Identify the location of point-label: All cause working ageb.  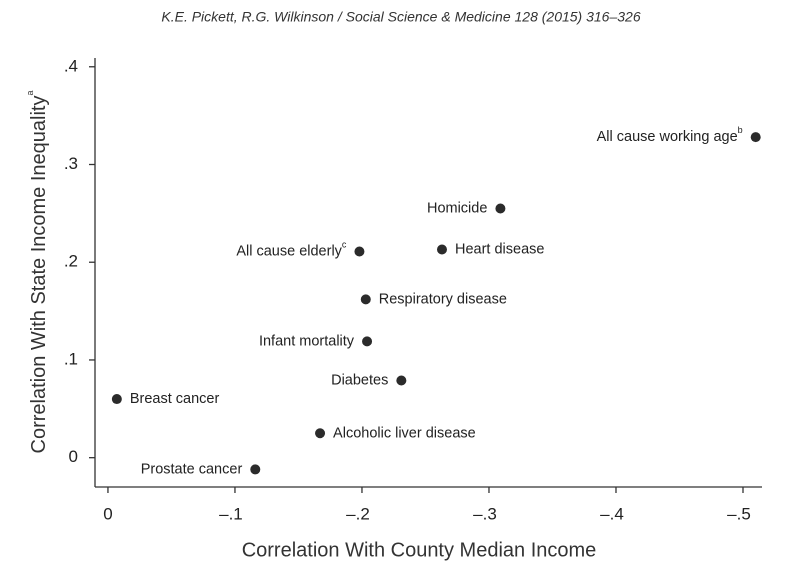
(670, 135).